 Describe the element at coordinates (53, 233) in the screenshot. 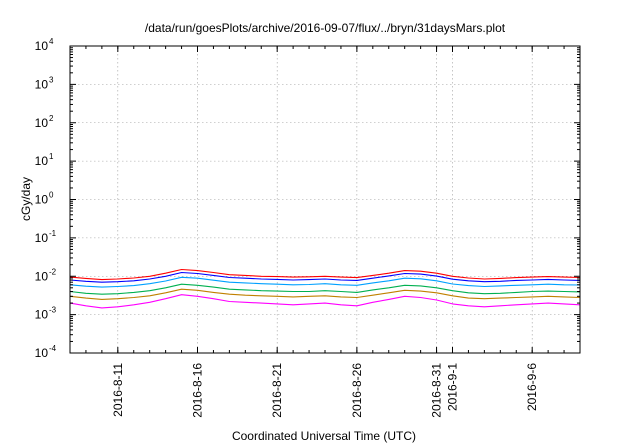

I see `y-tick-exponent: -1` at that location.